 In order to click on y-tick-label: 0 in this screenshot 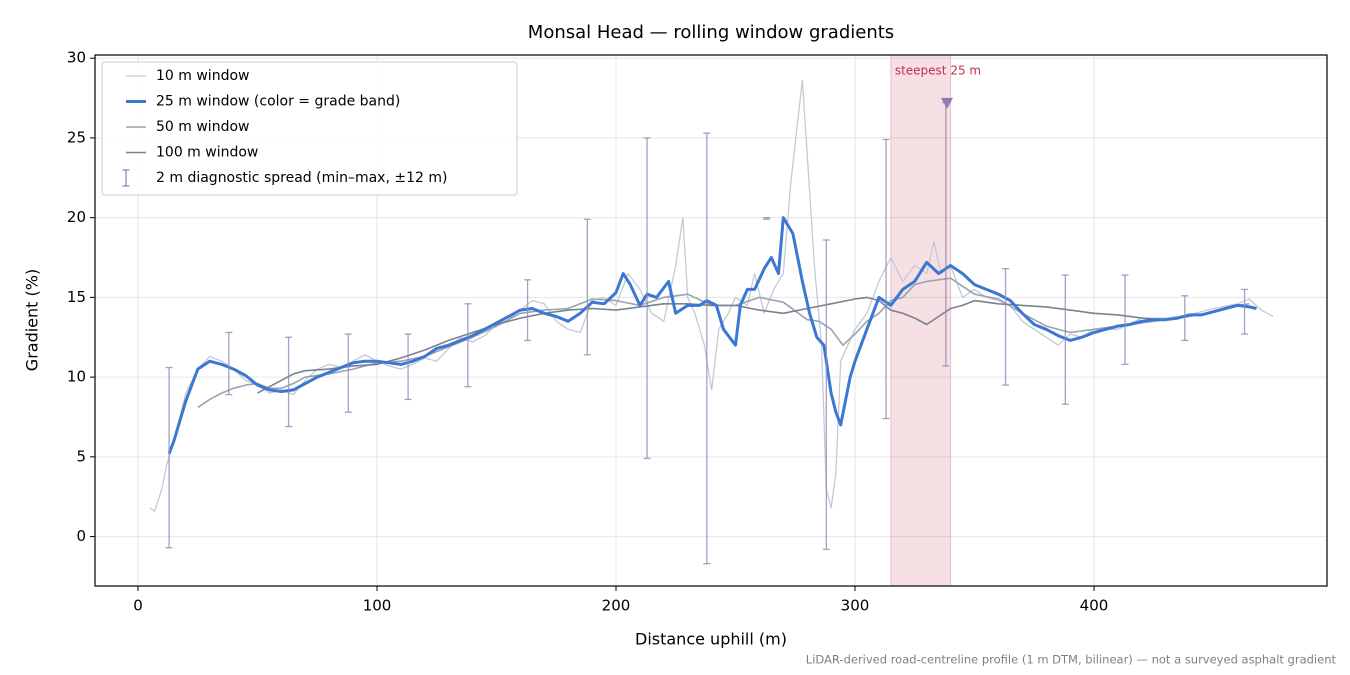, I will do `click(81, 536)`.